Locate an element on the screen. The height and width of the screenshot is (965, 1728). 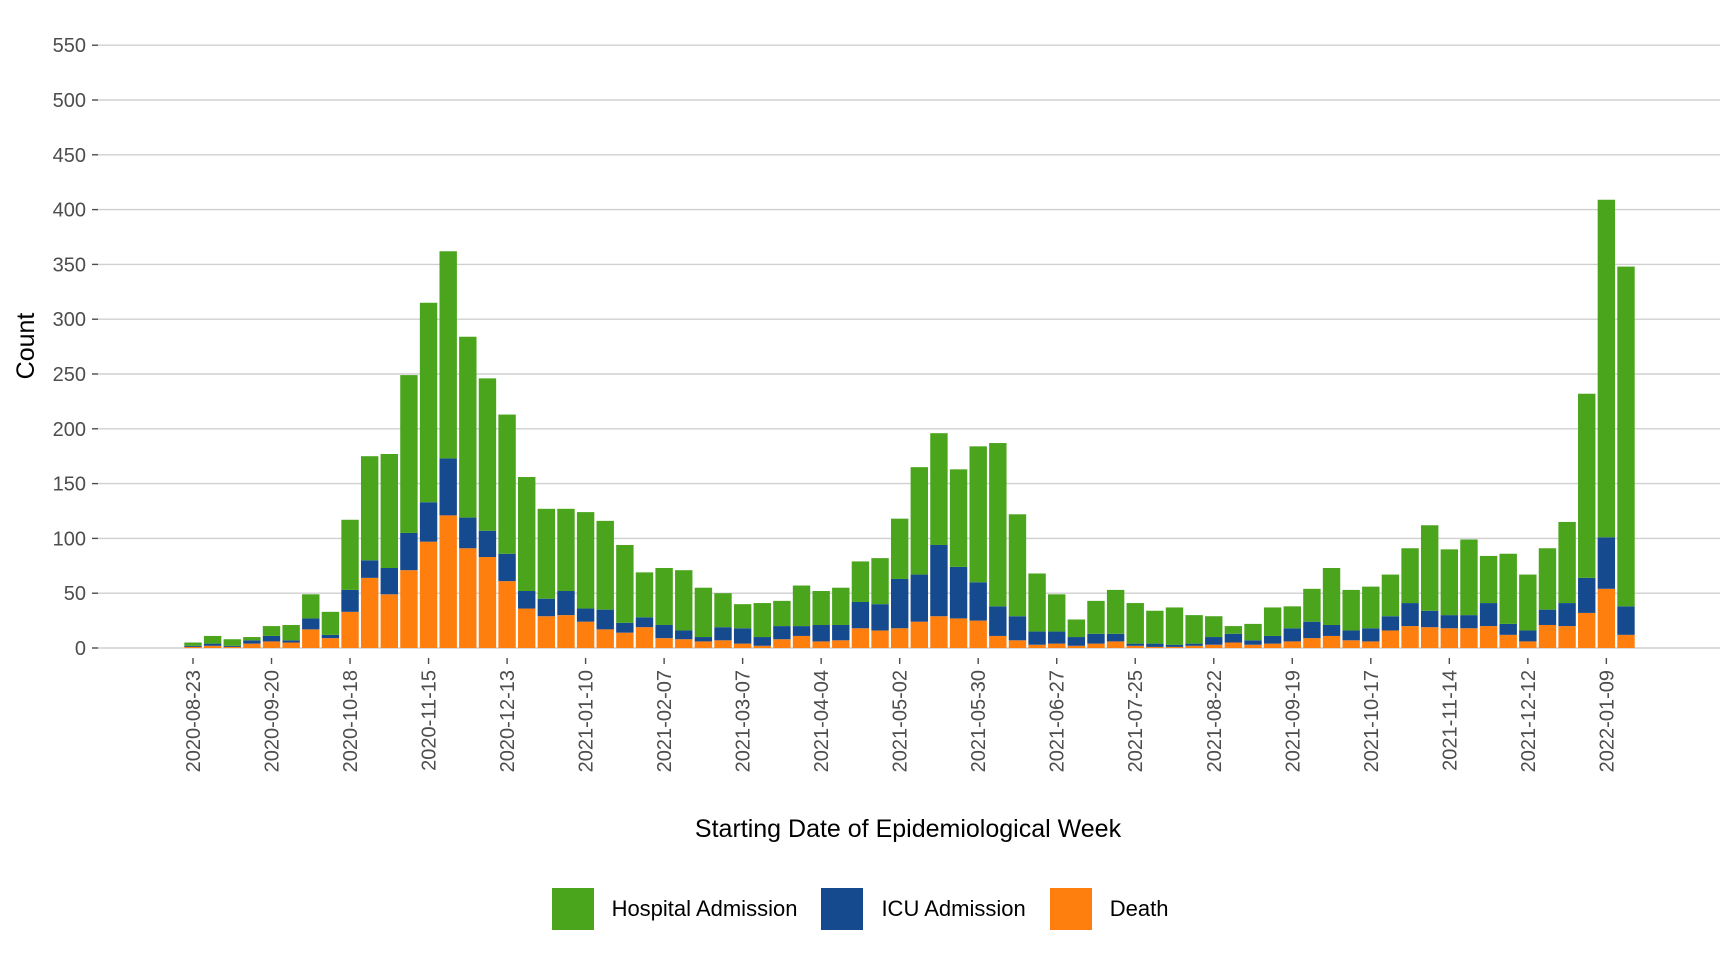
legend-item-hospital-admission: Hospital Admission is located at coordinates (678, 909).